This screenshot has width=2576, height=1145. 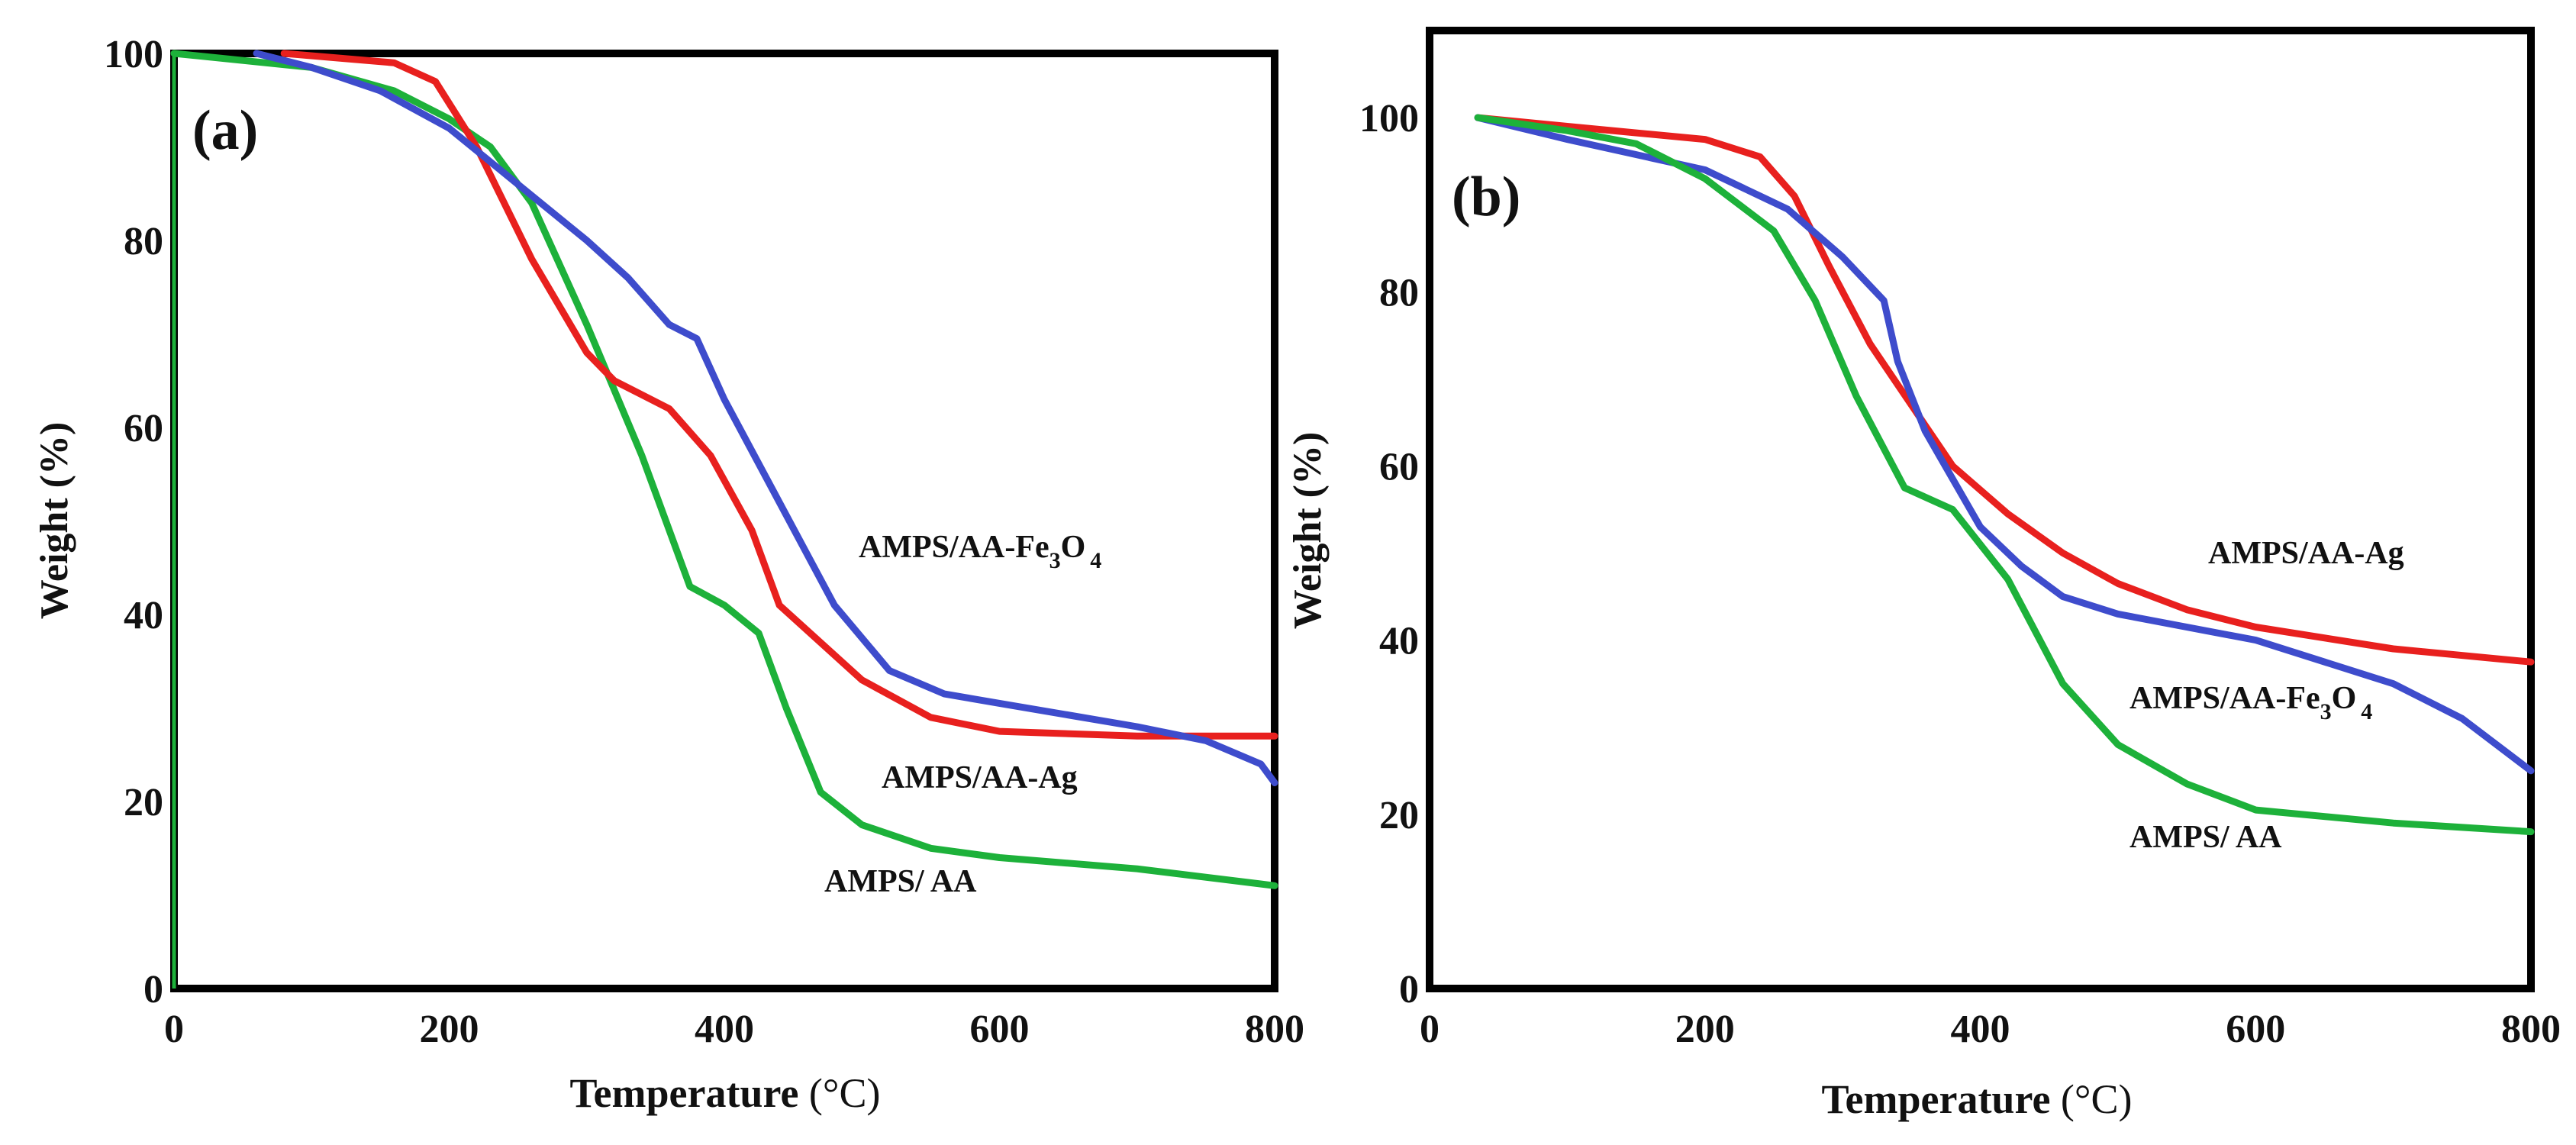 What do you see at coordinates (153, 989) in the screenshot?
I see `y-tick-label-a-0: 0` at bounding box center [153, 989].